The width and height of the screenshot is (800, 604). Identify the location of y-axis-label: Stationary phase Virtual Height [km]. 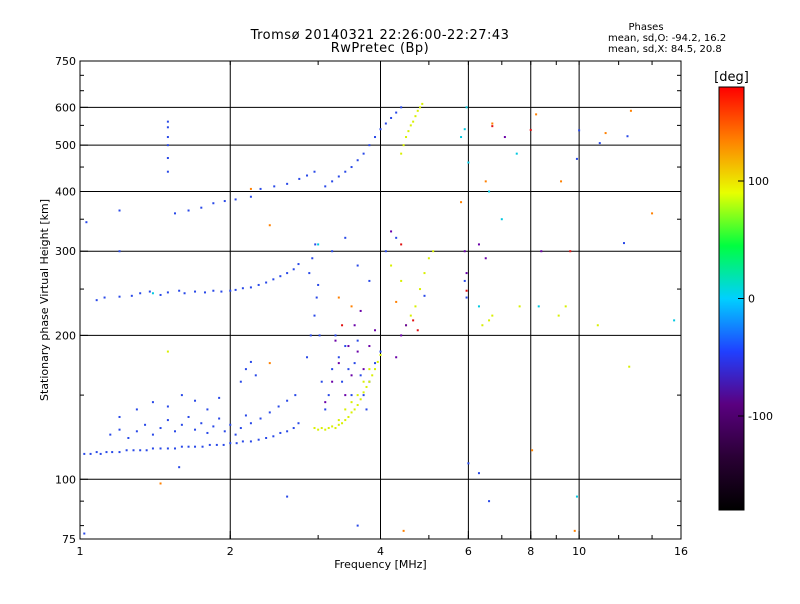
(44, 300).